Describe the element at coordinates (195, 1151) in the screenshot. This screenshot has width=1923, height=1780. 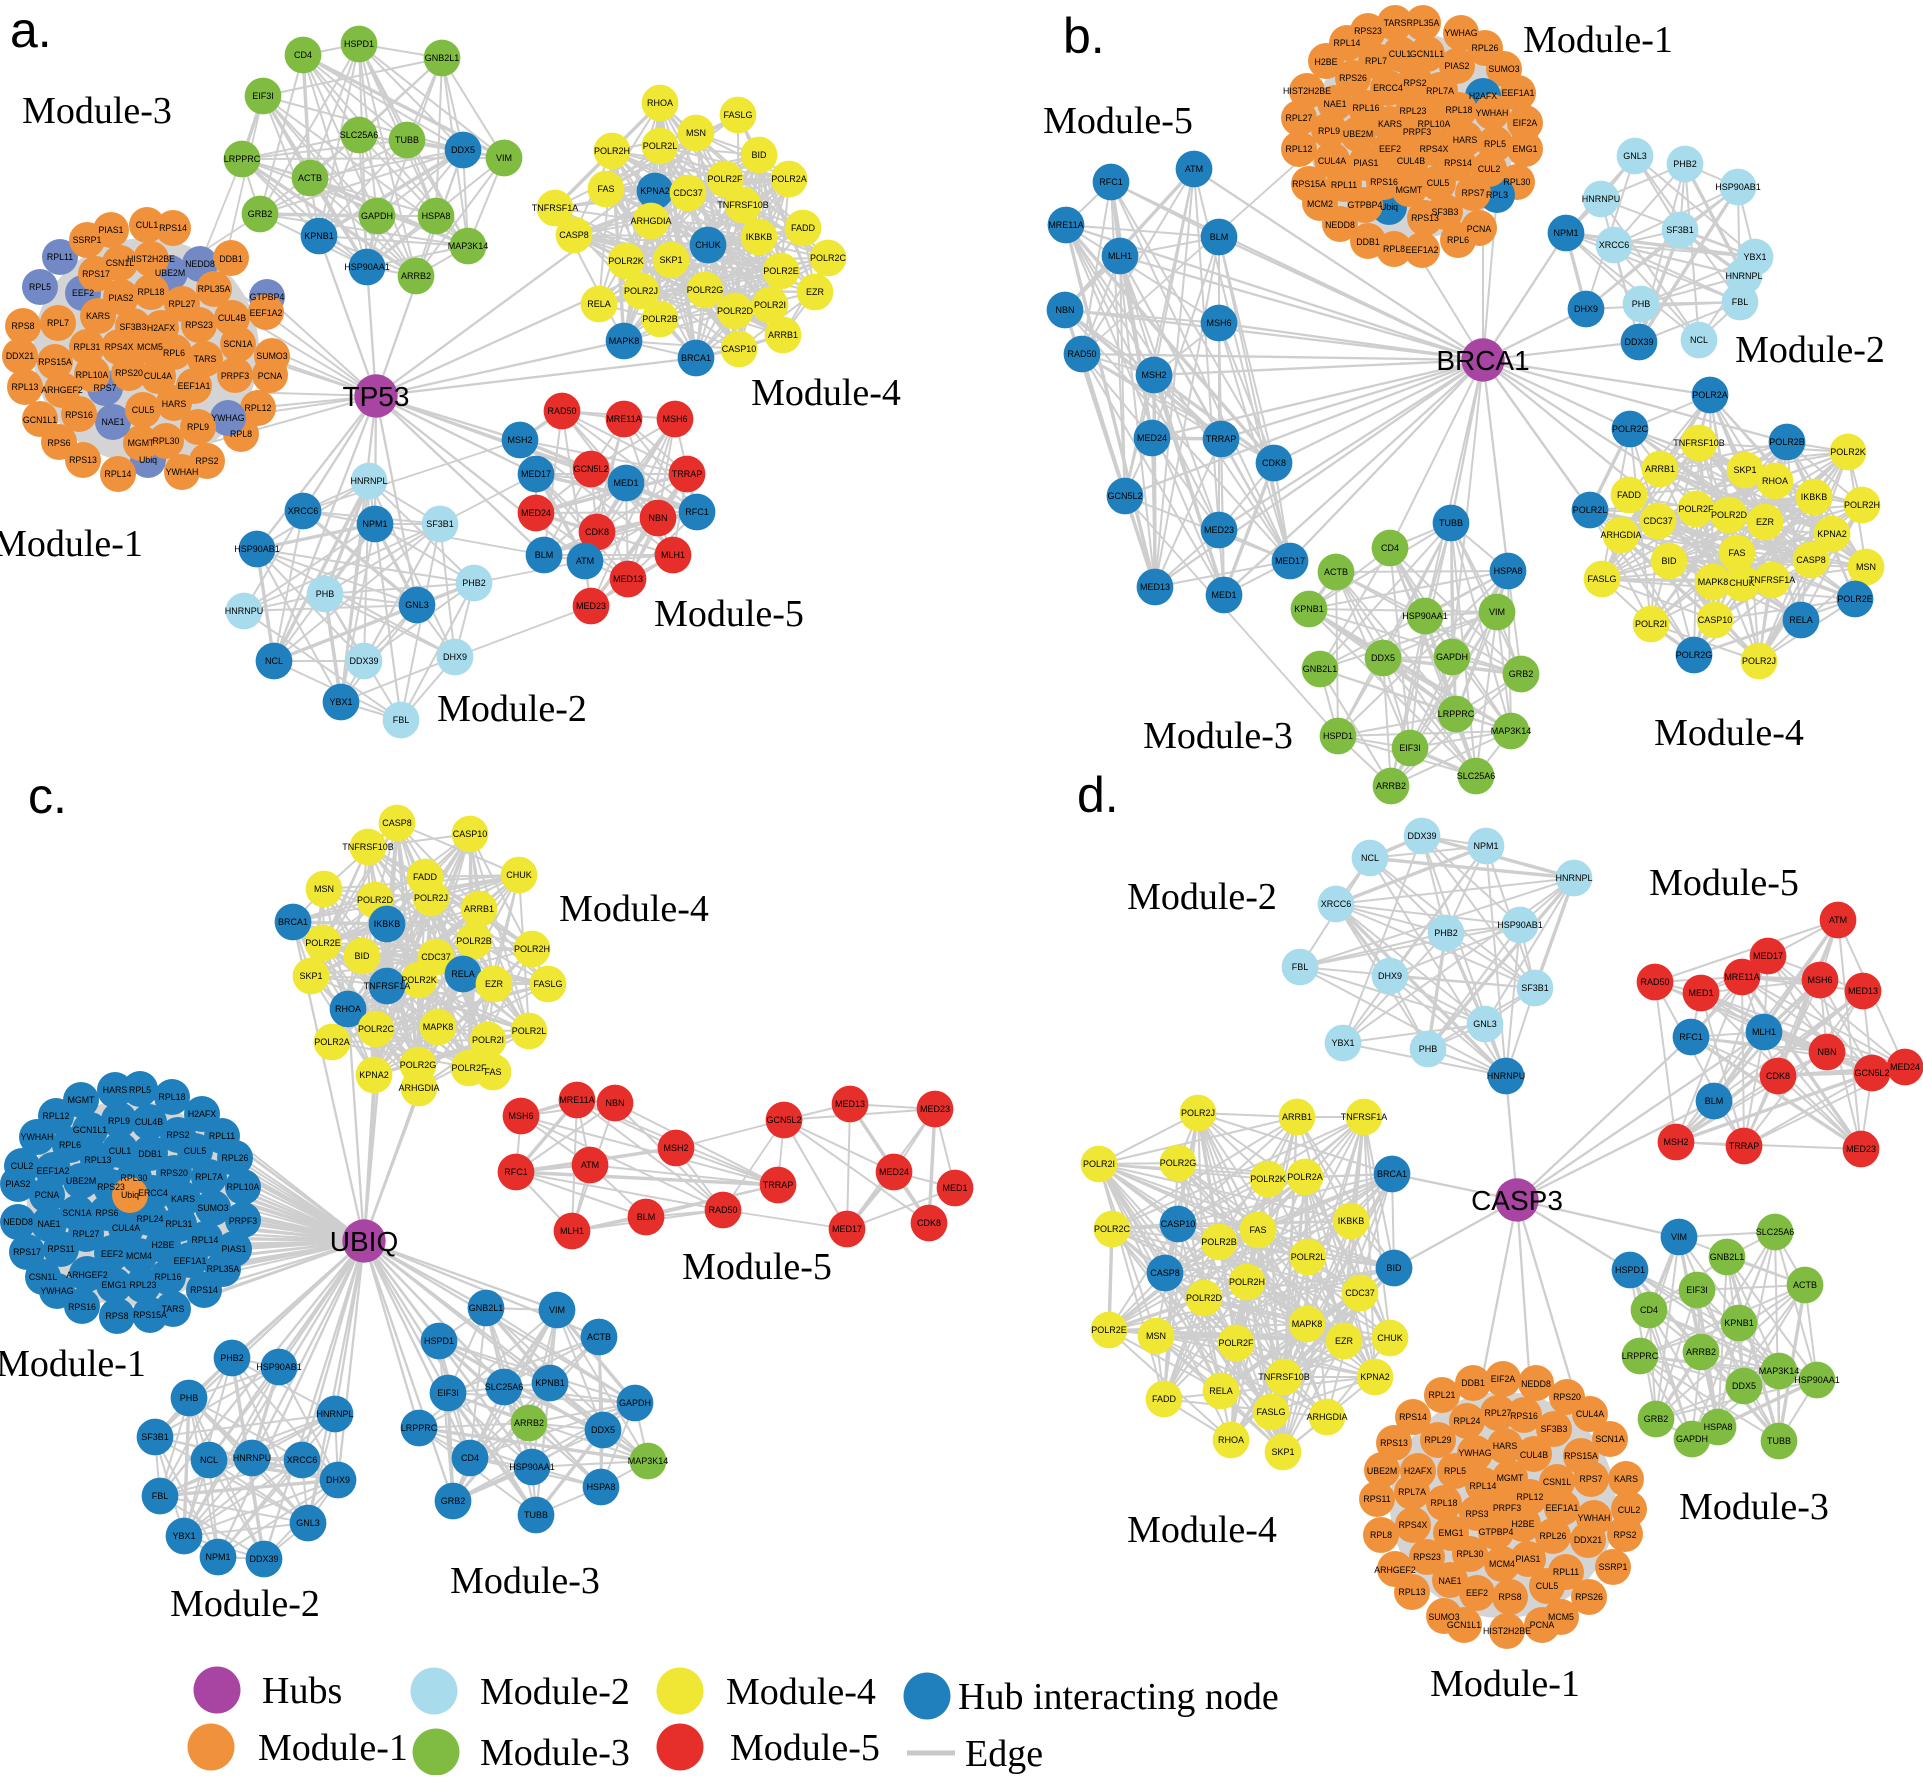
I see `svg-text: CUL5` at that location.